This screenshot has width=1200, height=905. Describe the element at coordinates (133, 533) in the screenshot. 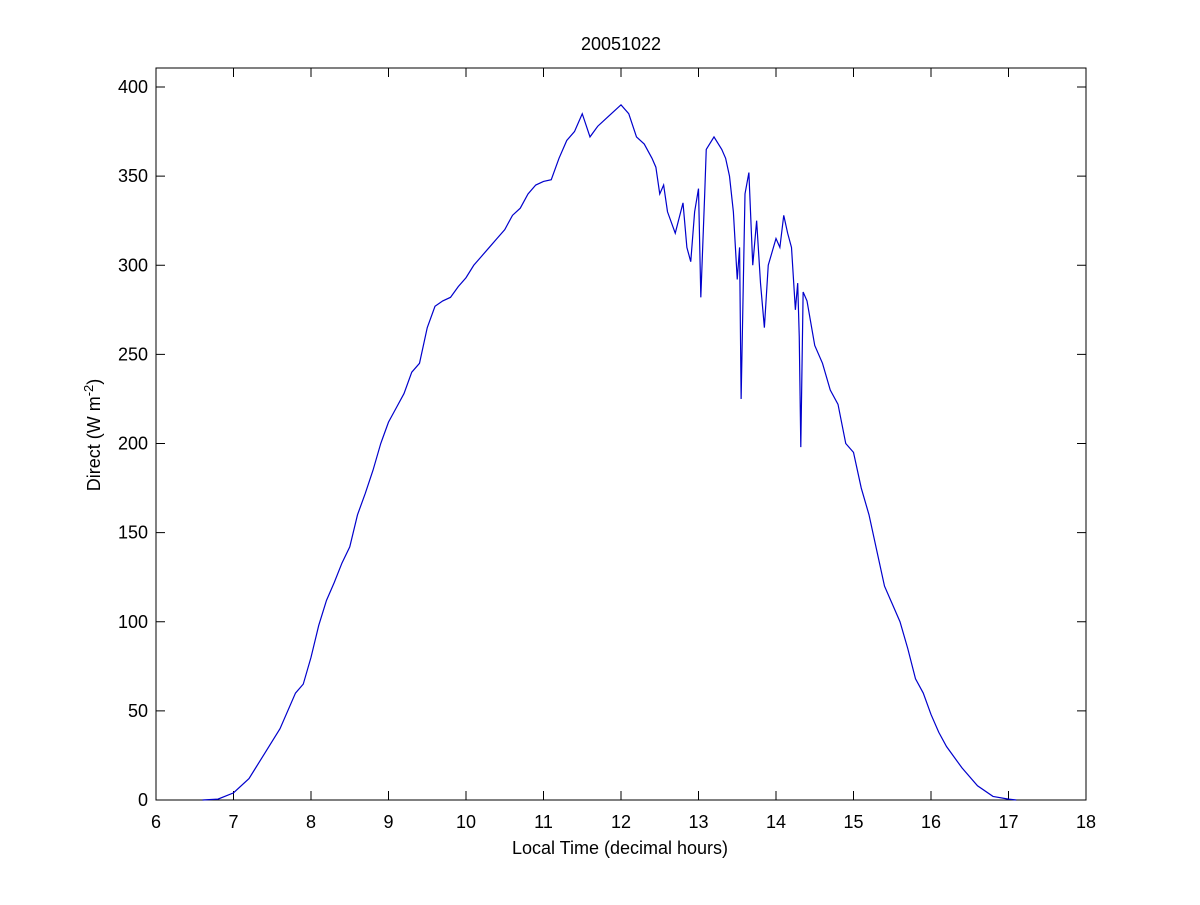

I see `y-tick-label: 150` at that location.